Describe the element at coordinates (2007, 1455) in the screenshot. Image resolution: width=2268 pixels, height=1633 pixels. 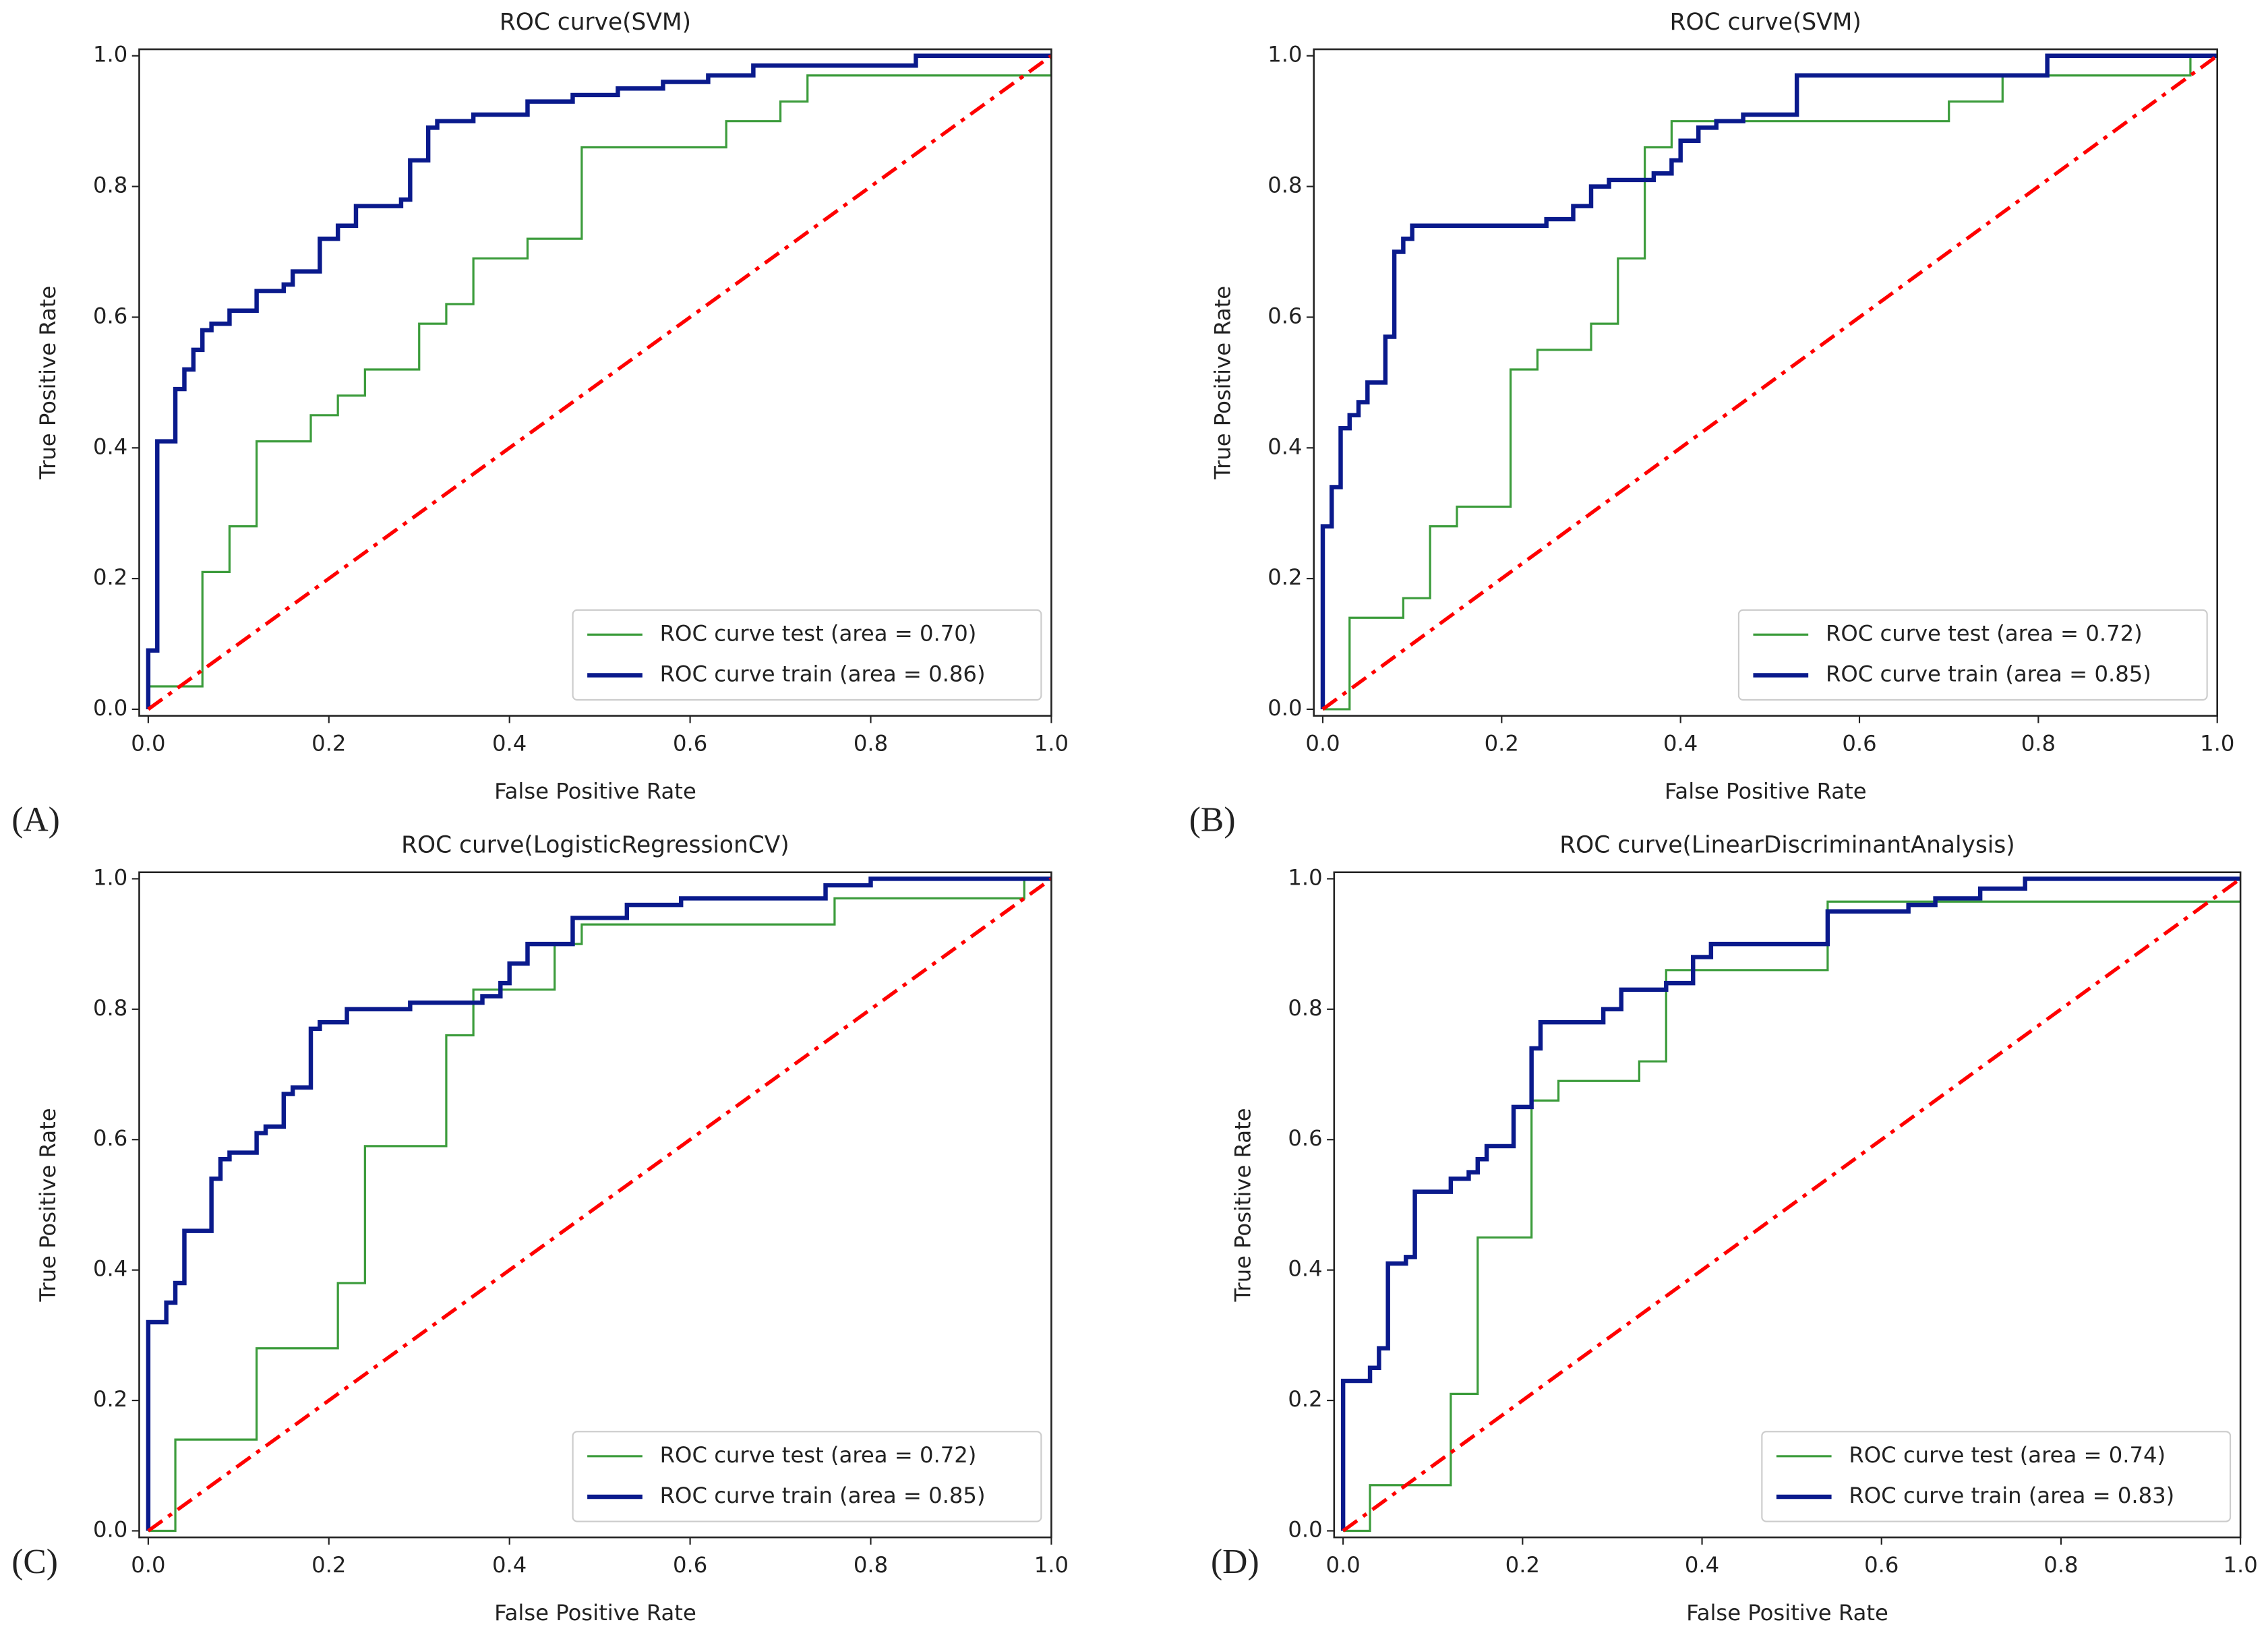
I see `legend-label: ROC curve test (area = 0.74)` at that location.